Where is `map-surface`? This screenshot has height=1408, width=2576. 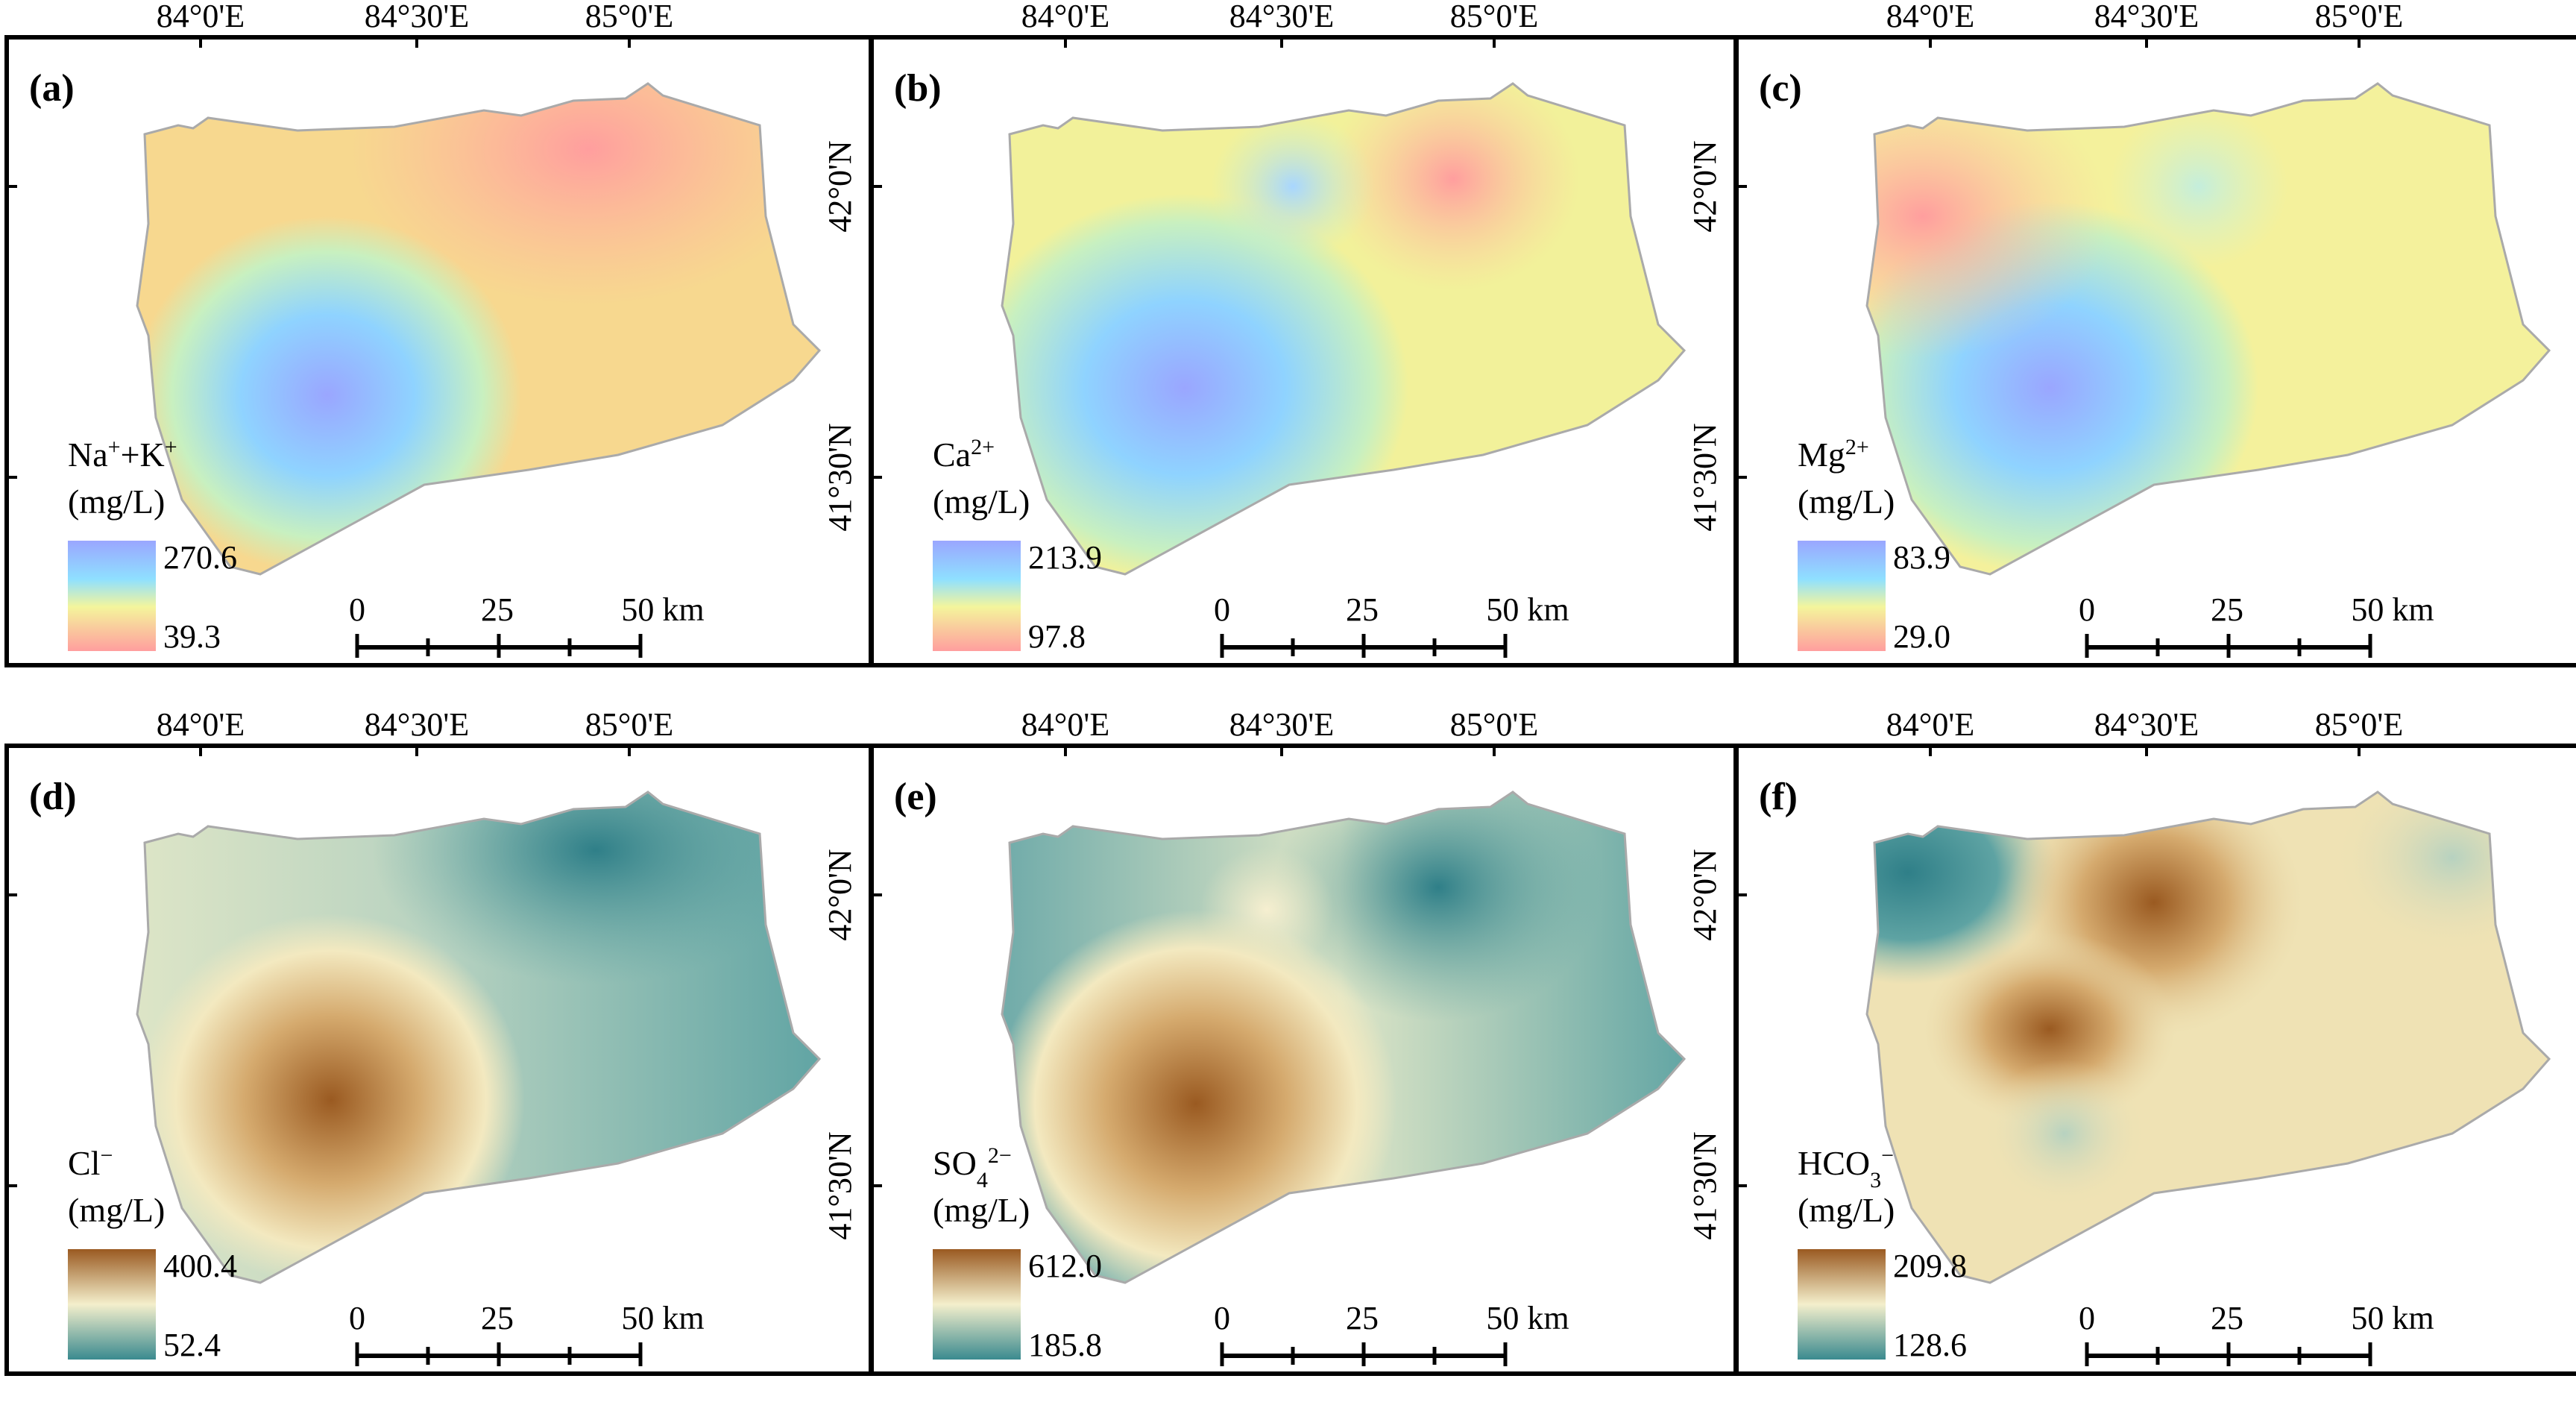
map-surface is located at coordinates (2208, 329).